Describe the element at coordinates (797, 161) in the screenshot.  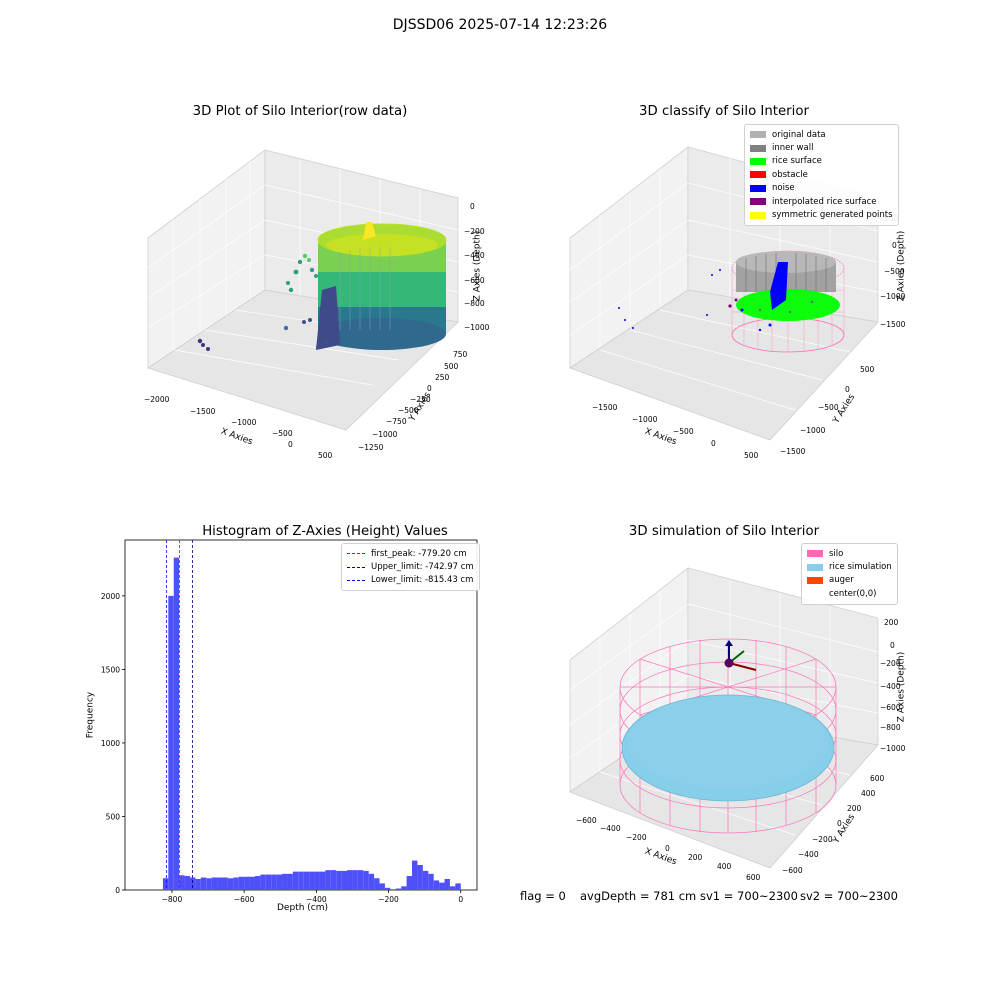
I see `legend-label: rice surface` at that location.